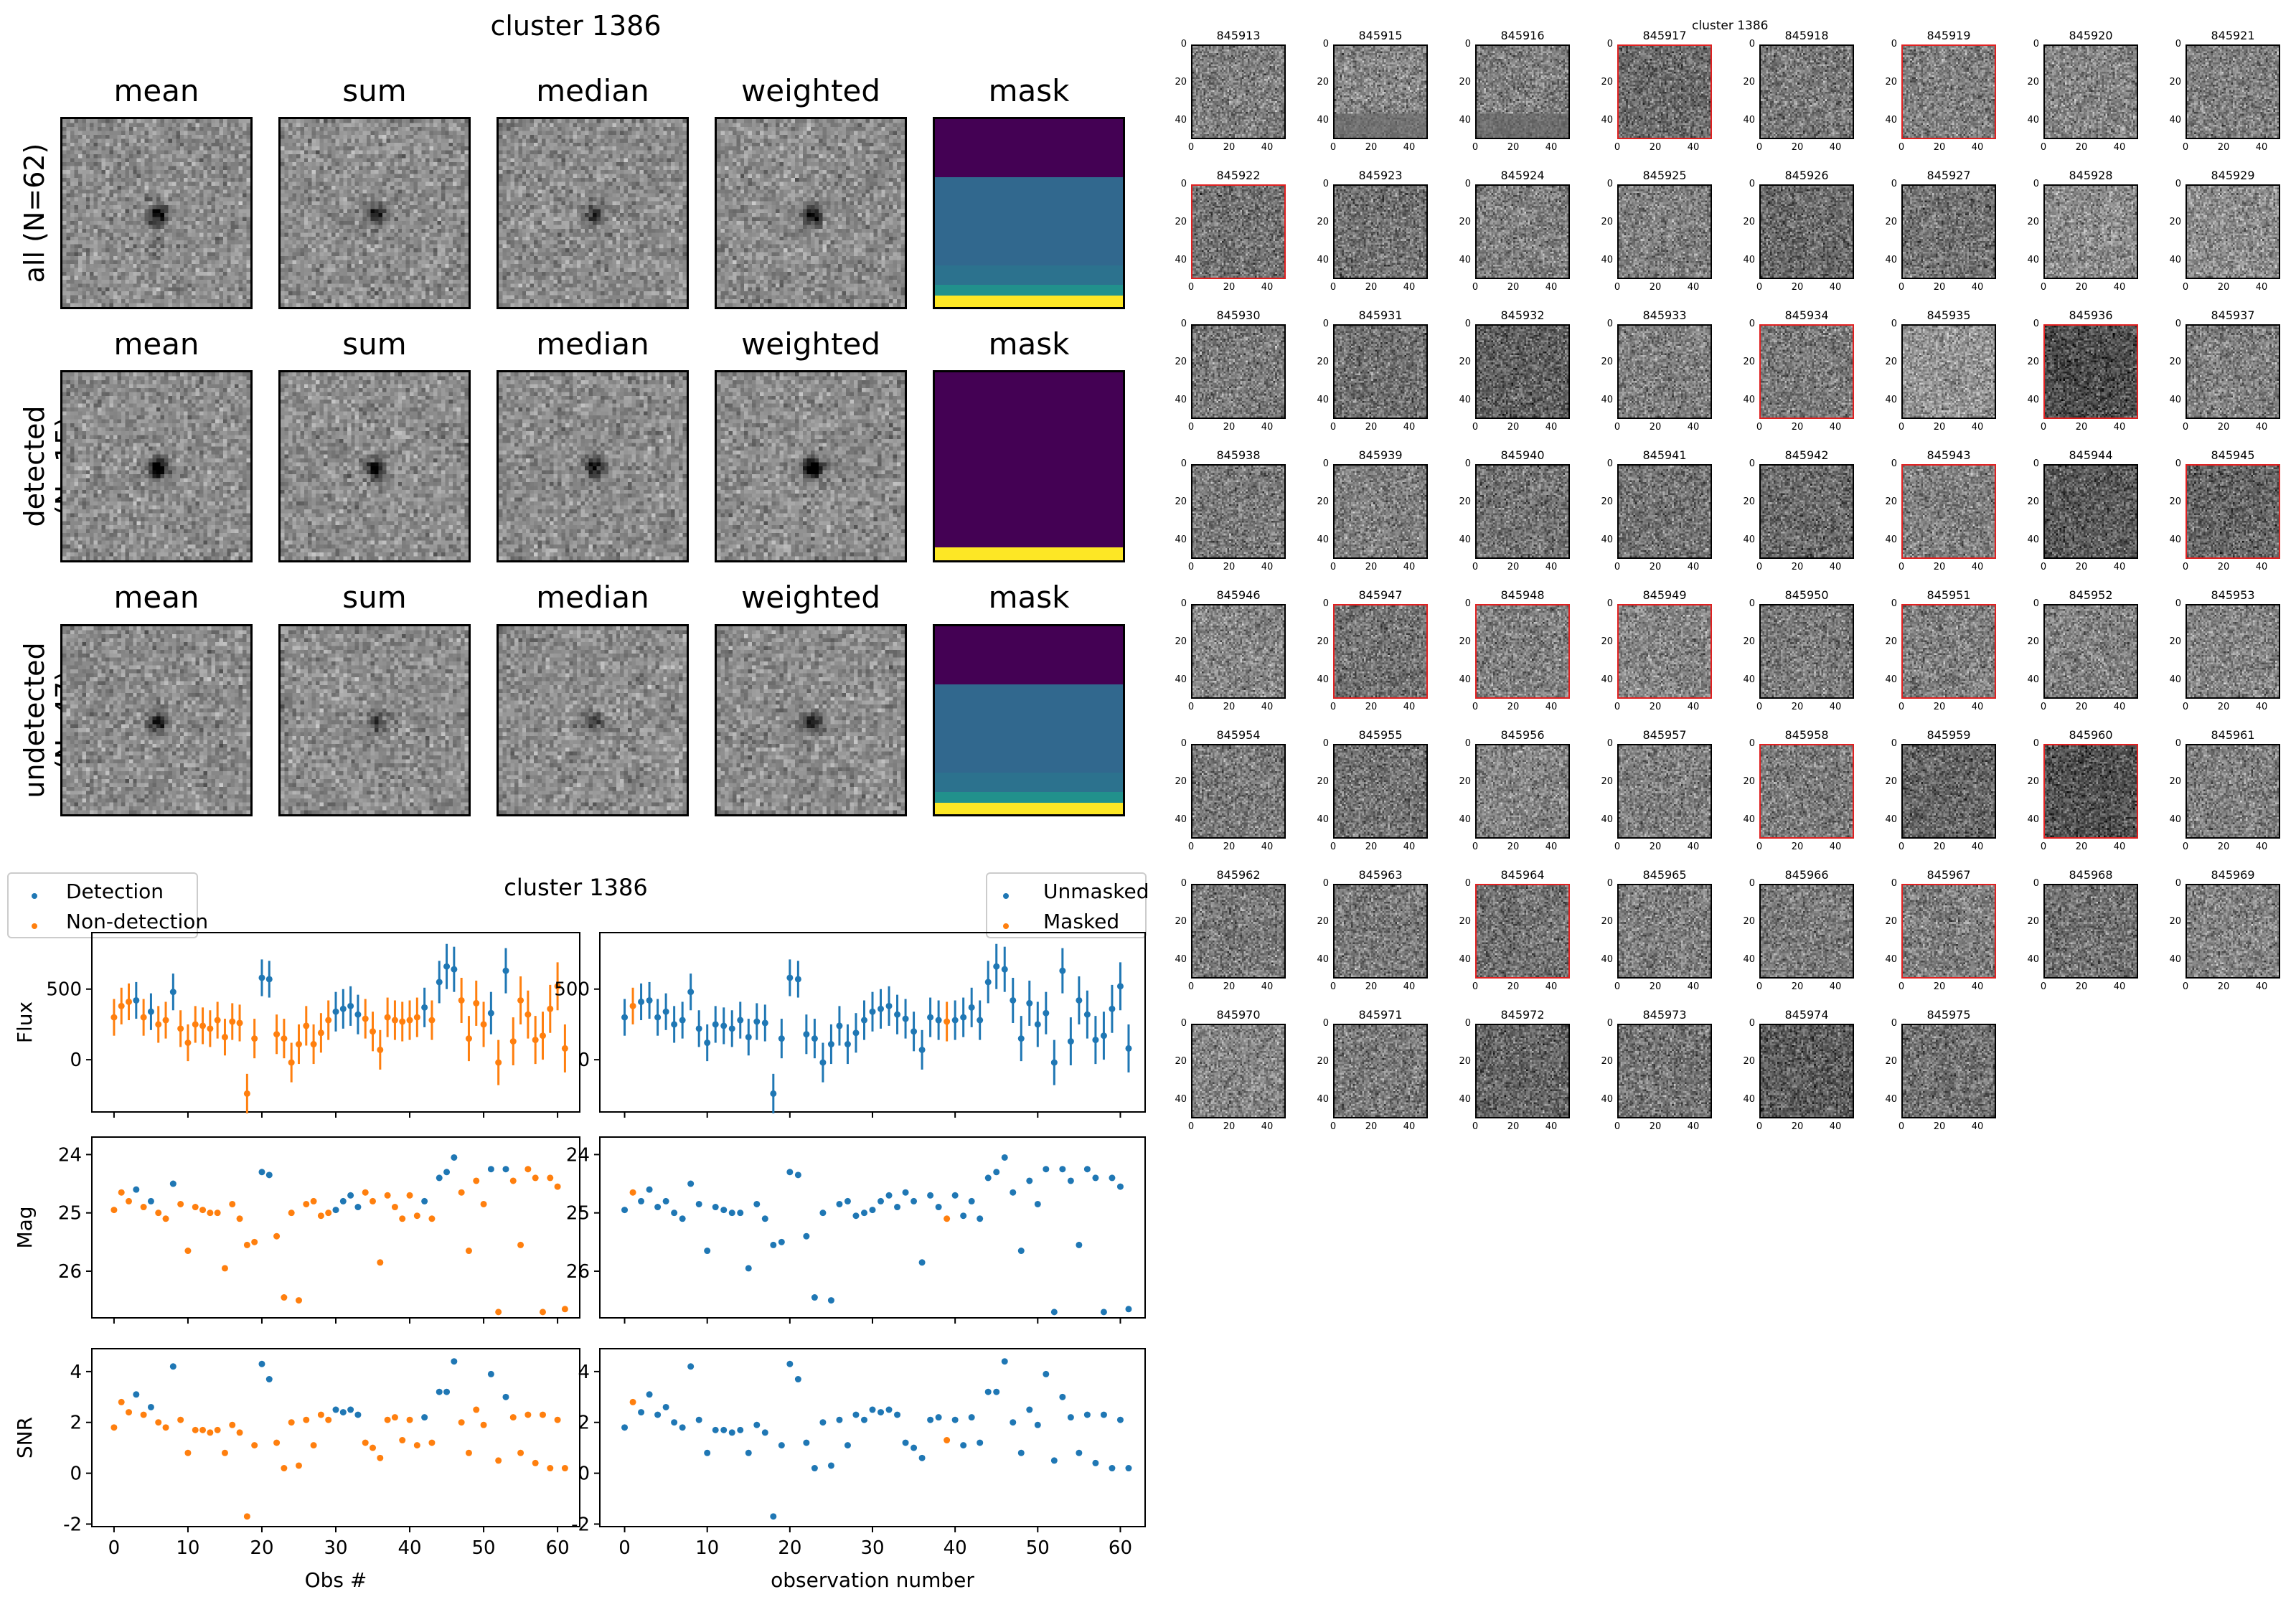 The height and width of the screenshot is (1617, 2296). What do you see at coordinates (2077, 513) in the screenshot?
I see `cutout-cell: 845944 0 20 40 0 20 40` at bounding box center [2077, 513].